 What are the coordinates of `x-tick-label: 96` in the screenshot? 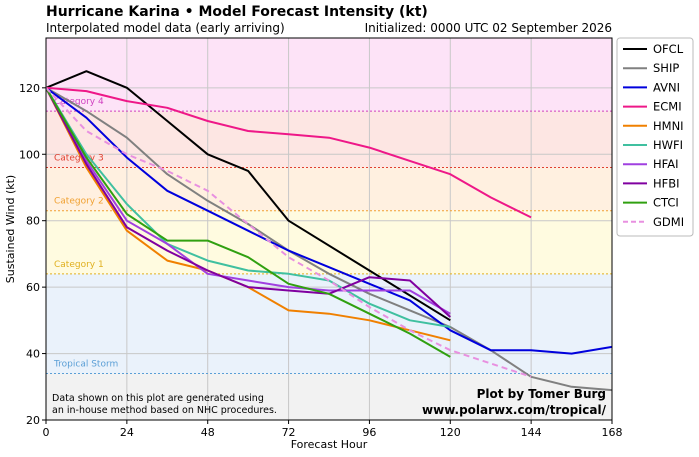 It's located at (369, 432).